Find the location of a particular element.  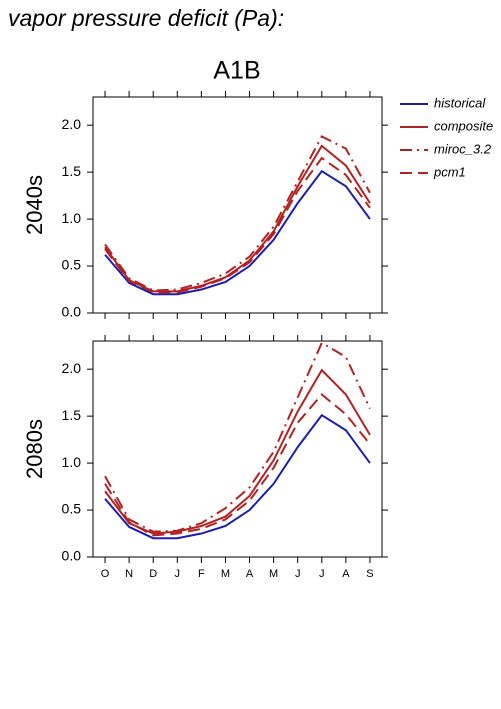

x-tick-label: N is located at coordinates (129, 574).